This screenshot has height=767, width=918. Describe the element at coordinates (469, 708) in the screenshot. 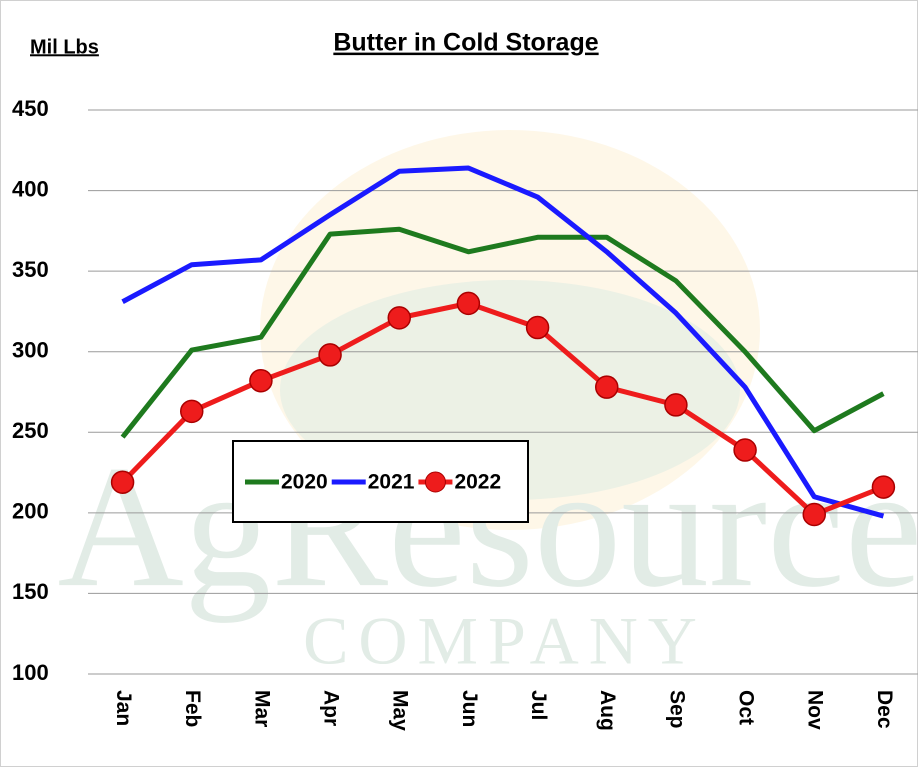

I see `x-tick-label: Jun` at that location.